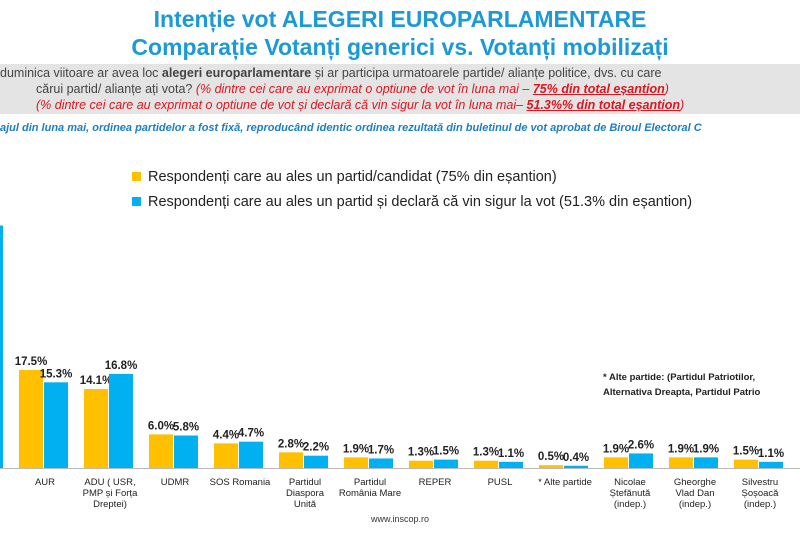 This screenshot has width=800, height=534. What do you see at coordinates (45, 482) in the screenshot?
I see `x-tick-label: AUR` at bounding box center [45, 482].